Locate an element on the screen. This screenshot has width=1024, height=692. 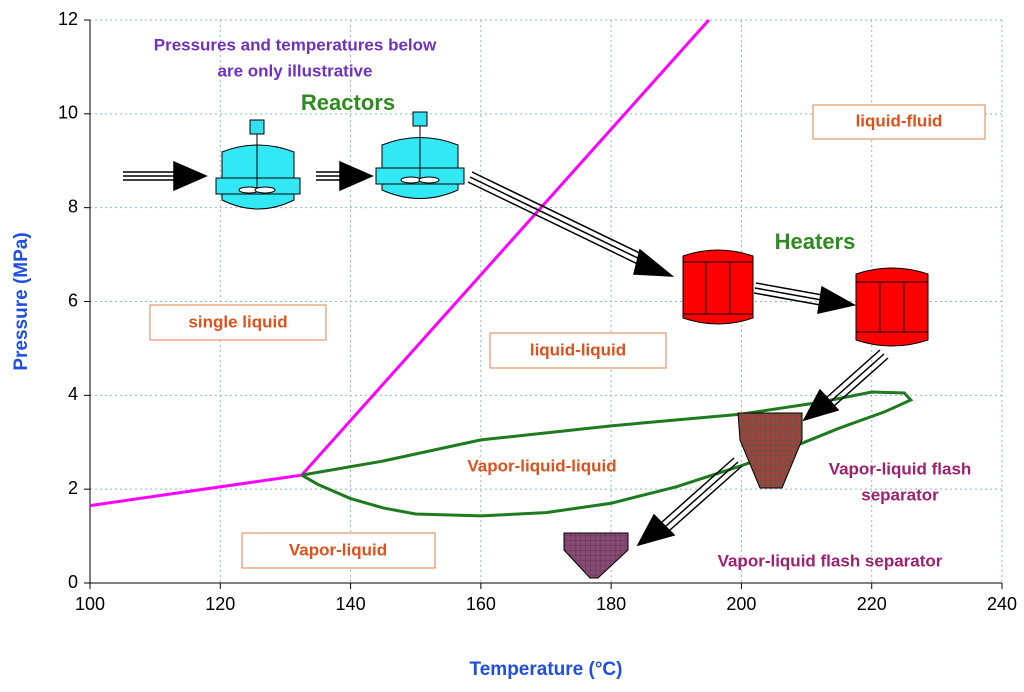
annotation: Vapor-liquid flash separator is located at coordinates (830, 560).